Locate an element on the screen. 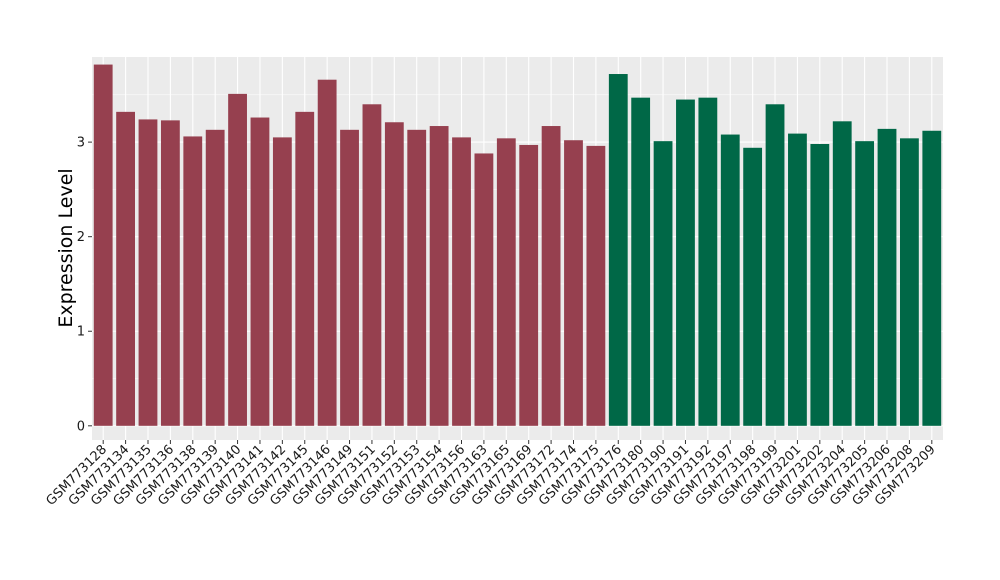  y-tick-label: 0 is located at coordinates (81, 426).